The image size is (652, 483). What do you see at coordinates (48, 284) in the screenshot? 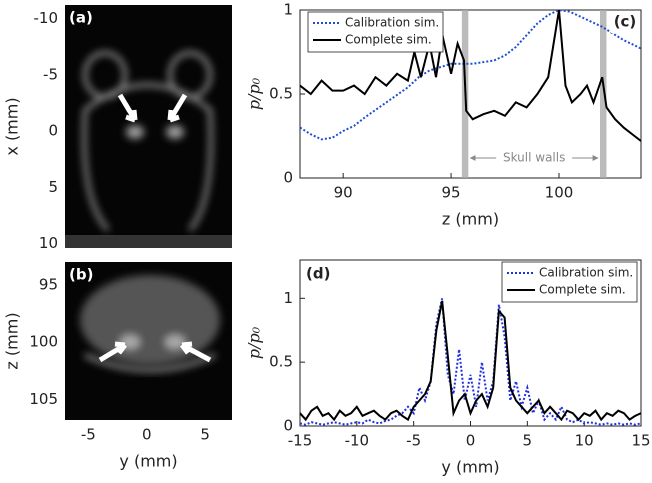
I see `y-tick-label: 95` at bounding box center [48, 284].